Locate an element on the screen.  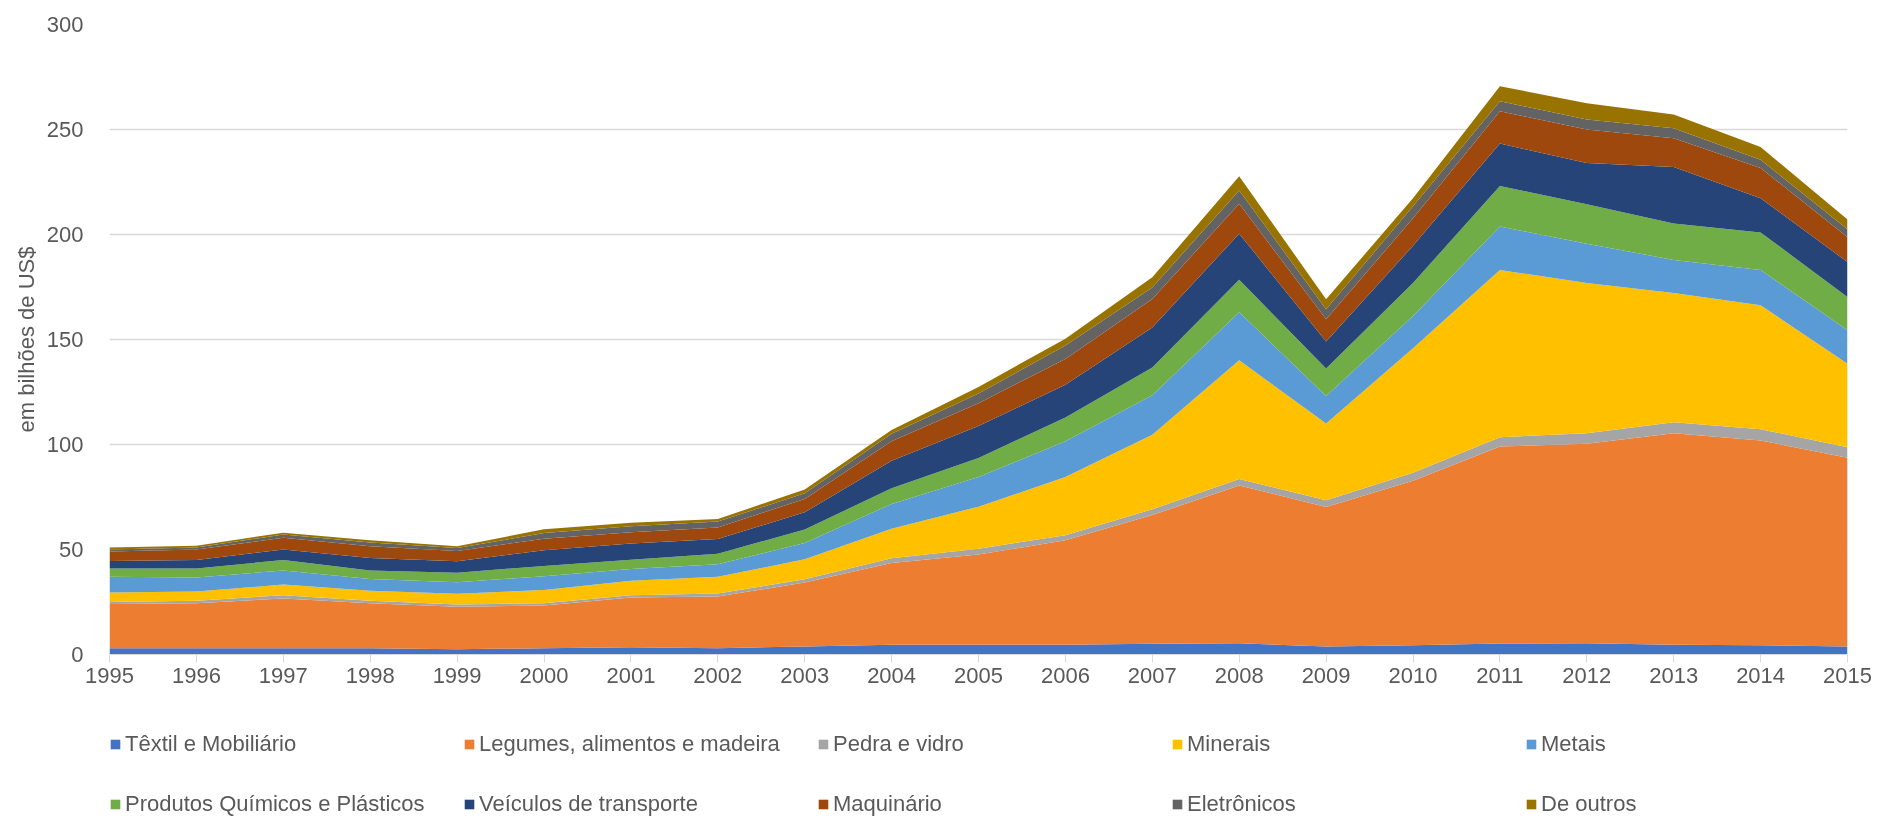
x-tick-label: 1997 is located at coordinates (283, 675).